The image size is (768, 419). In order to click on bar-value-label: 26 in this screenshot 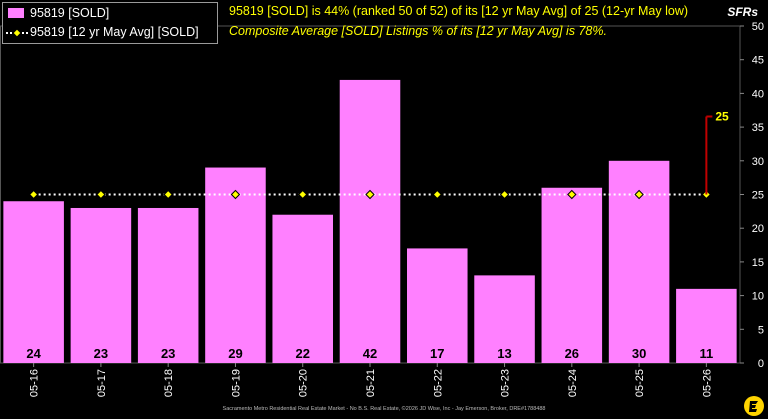, I will do `click(572, 353)`.